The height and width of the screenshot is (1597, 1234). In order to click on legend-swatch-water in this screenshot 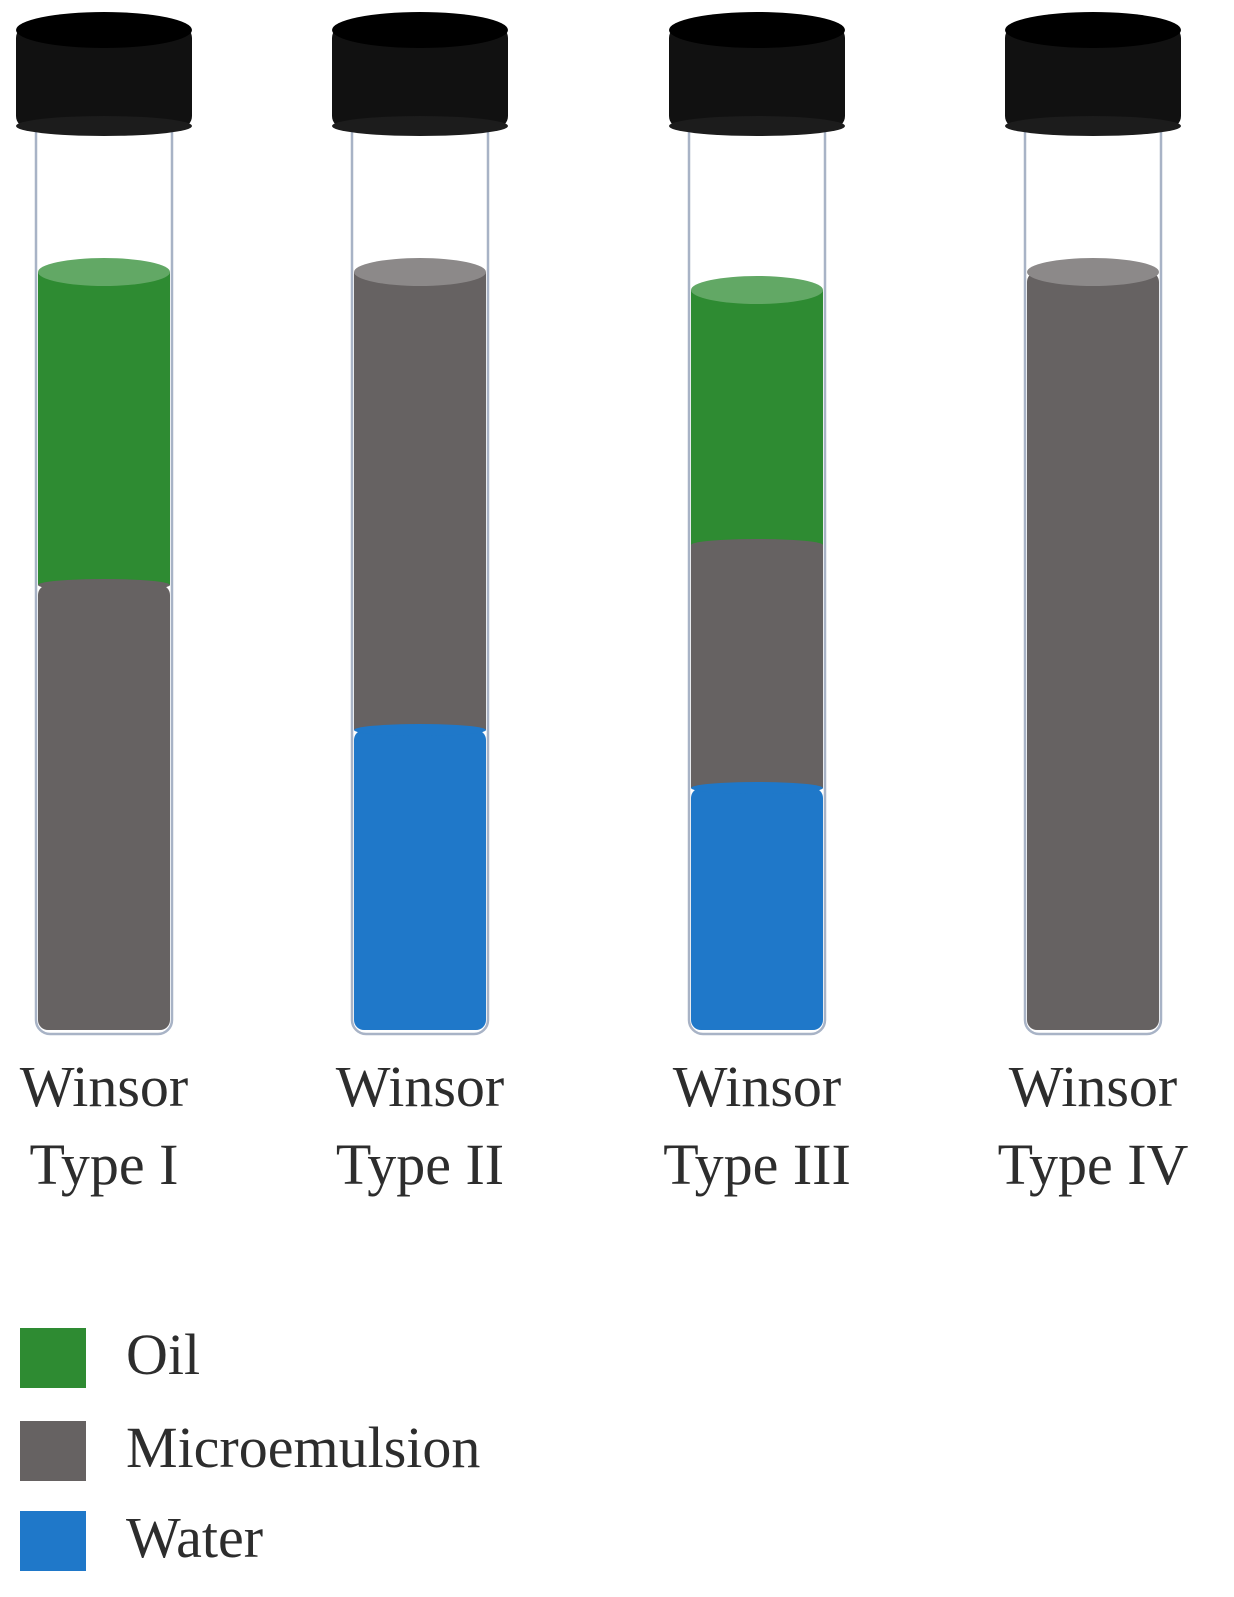, I will do `click(53, 1541)`.